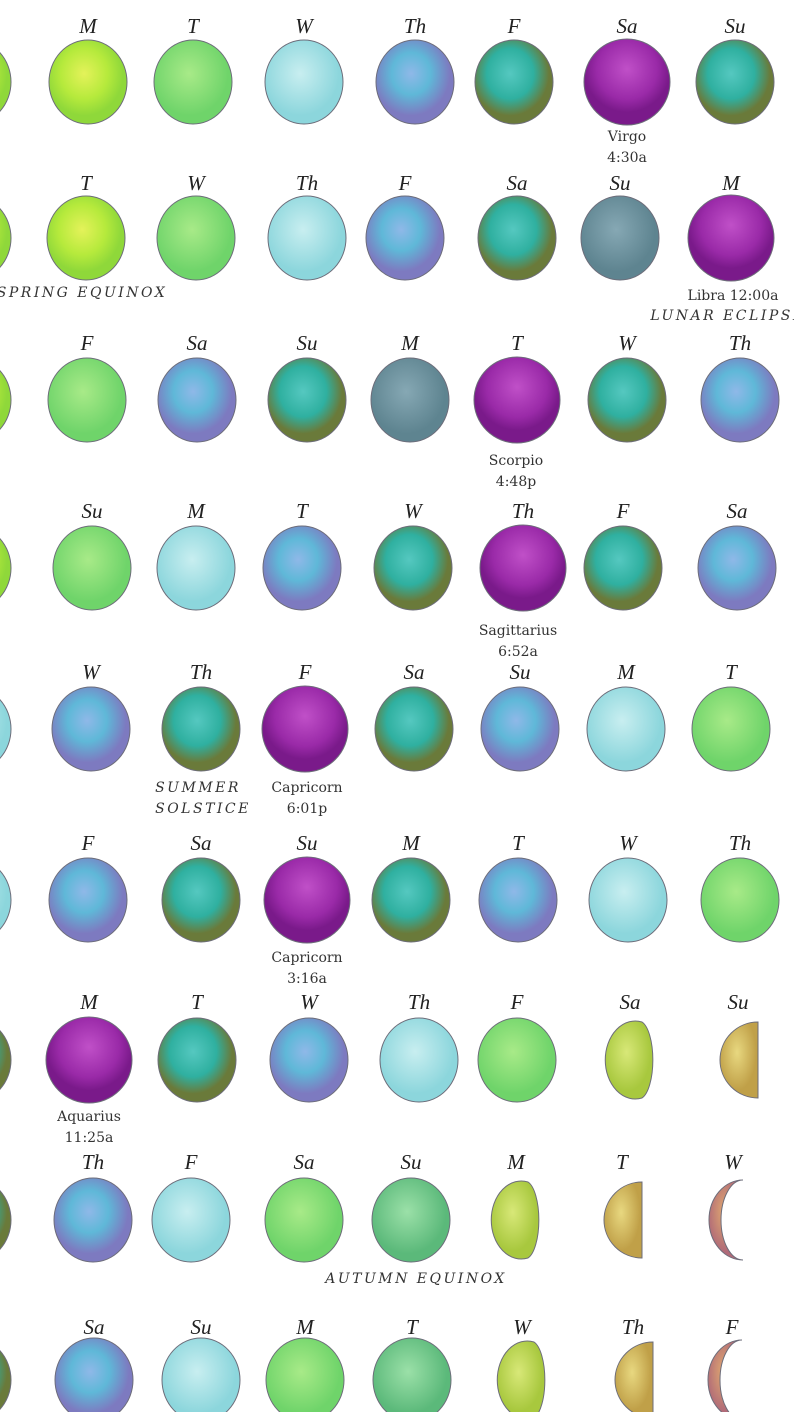 This screenshot has height=1412, width=794. What do you see at coordinates (89, 1138) in the screenshot?
I see `moon-note: 11:25a` at bounding box center [89, 1138].